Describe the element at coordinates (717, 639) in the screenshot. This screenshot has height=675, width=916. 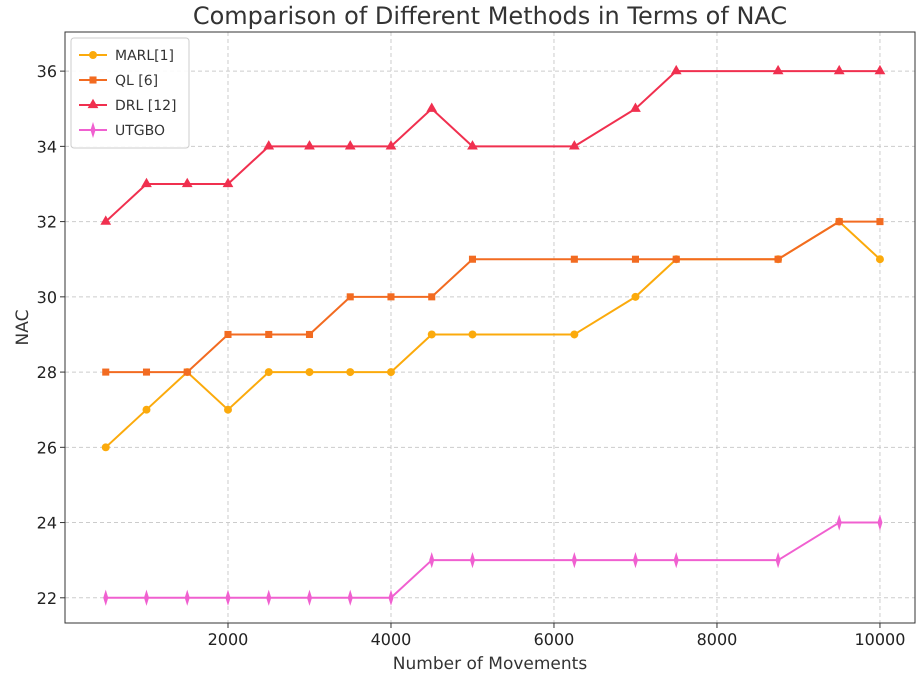
I see `x-tick-label: 8000` at that location.